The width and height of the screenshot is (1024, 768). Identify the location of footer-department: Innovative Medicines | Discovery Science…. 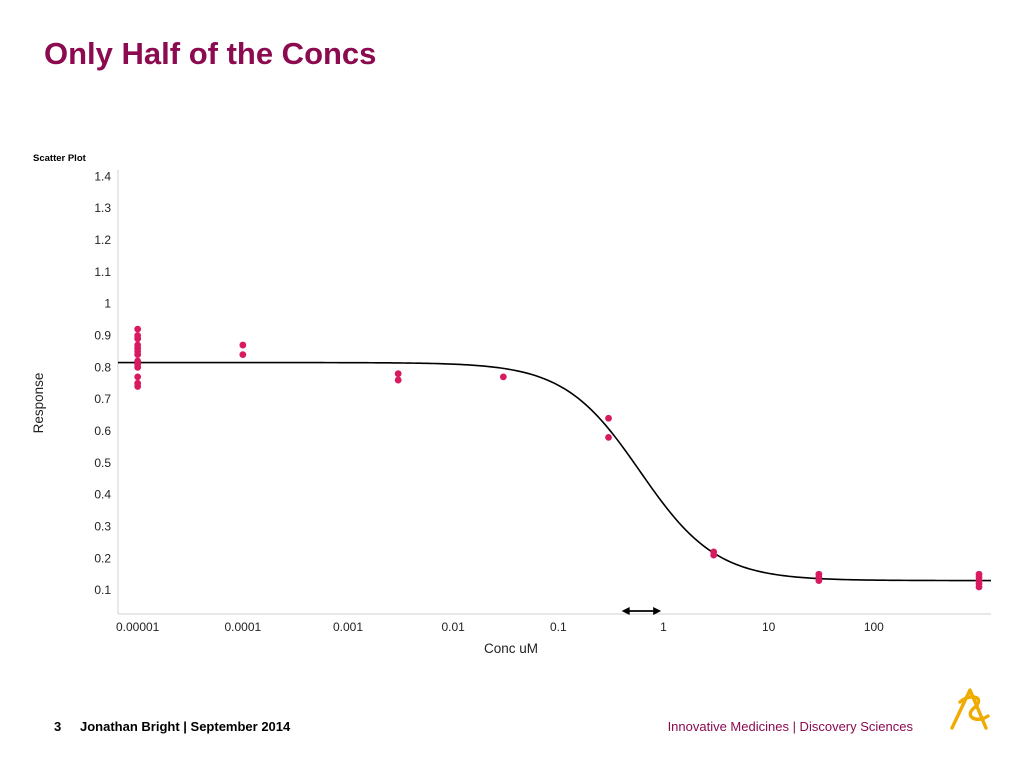
(790, 726).